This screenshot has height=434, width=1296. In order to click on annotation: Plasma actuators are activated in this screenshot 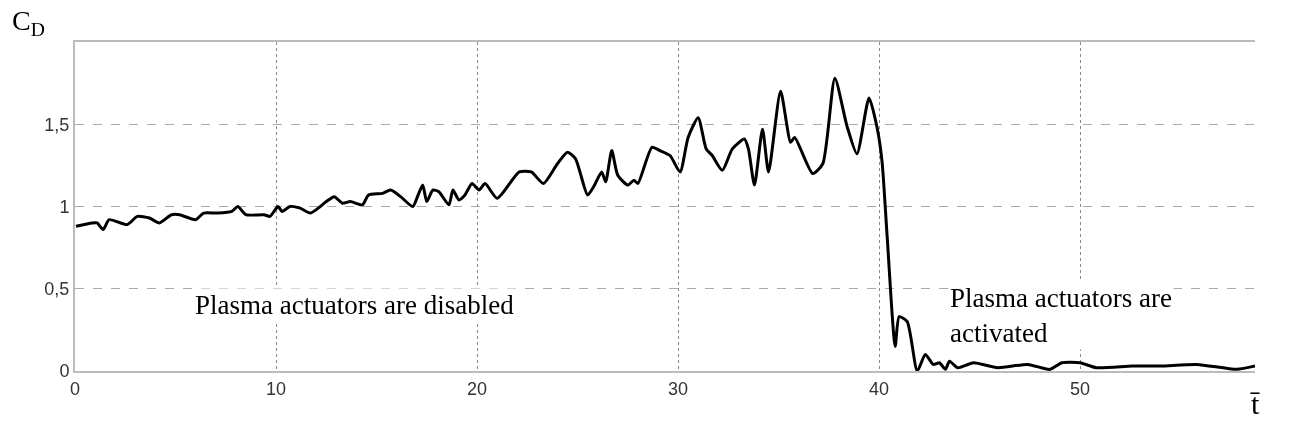, I will do `click(1061, 316)`.